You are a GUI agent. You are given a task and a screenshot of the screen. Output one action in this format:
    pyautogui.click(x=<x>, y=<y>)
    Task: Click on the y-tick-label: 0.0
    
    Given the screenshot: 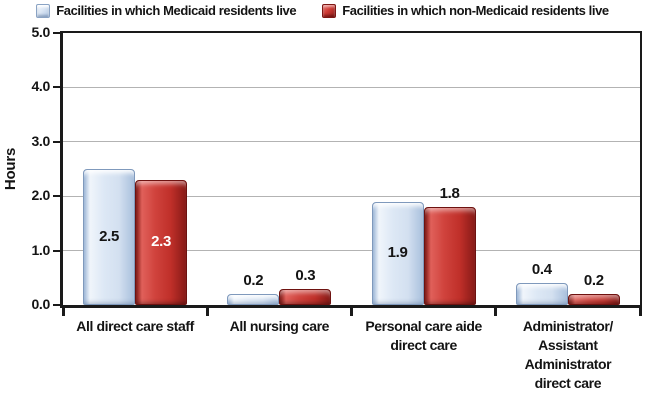 What is the action you would take?
    pyautogui.click(x=40, y=304)
    